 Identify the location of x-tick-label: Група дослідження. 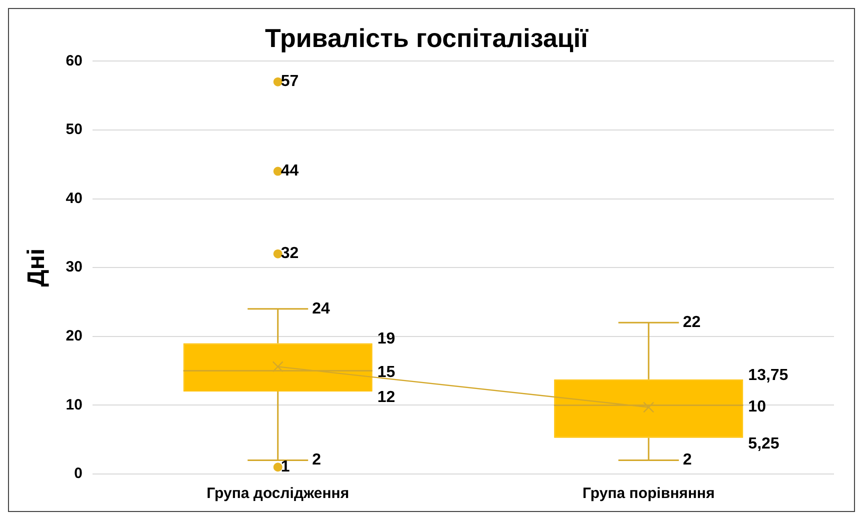
(278, 493).